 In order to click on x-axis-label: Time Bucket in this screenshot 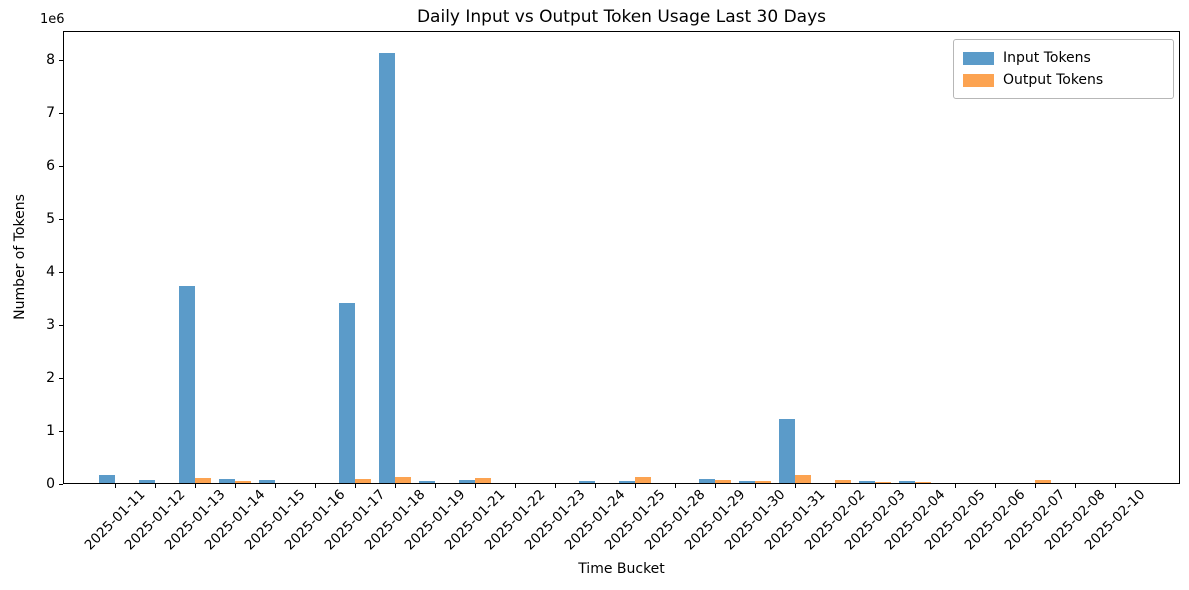, I will do `click(621, 569)`.